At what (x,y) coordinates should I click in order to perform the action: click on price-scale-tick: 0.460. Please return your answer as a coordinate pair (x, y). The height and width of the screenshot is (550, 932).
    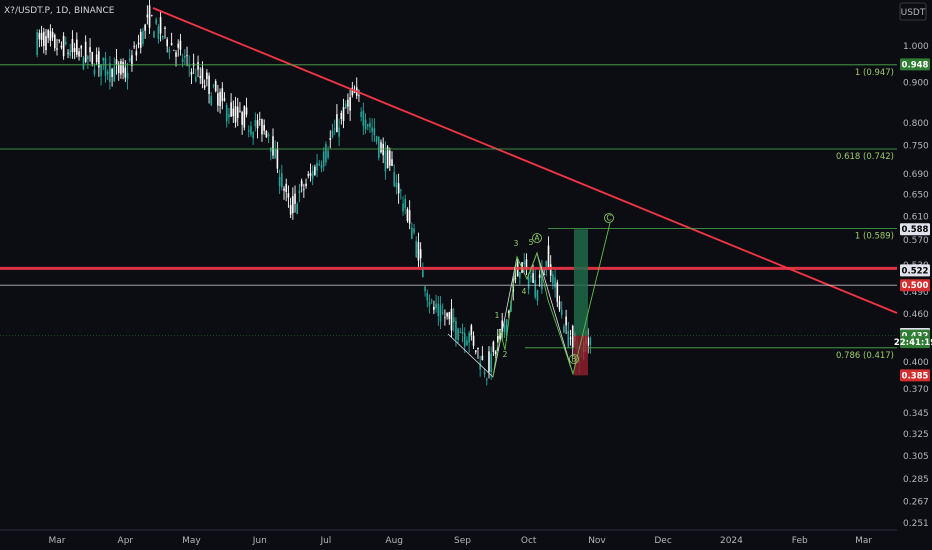
    Looking at the image, I should click on (916, 315).